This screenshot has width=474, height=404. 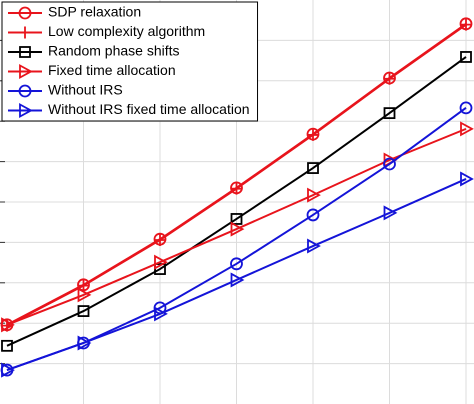 What do you see at coordinates (126, 31) in the screenshot?
I see `legend-label: Low complexity algorithm` at bounding box center [126, 31].